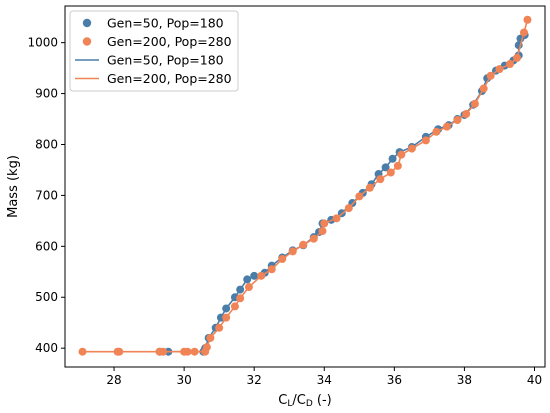 This screenshot has width=550, height=413. Describe the element at coordinates (46, 348) in the screenshot. I see `y-tick-label: 400` at that location.